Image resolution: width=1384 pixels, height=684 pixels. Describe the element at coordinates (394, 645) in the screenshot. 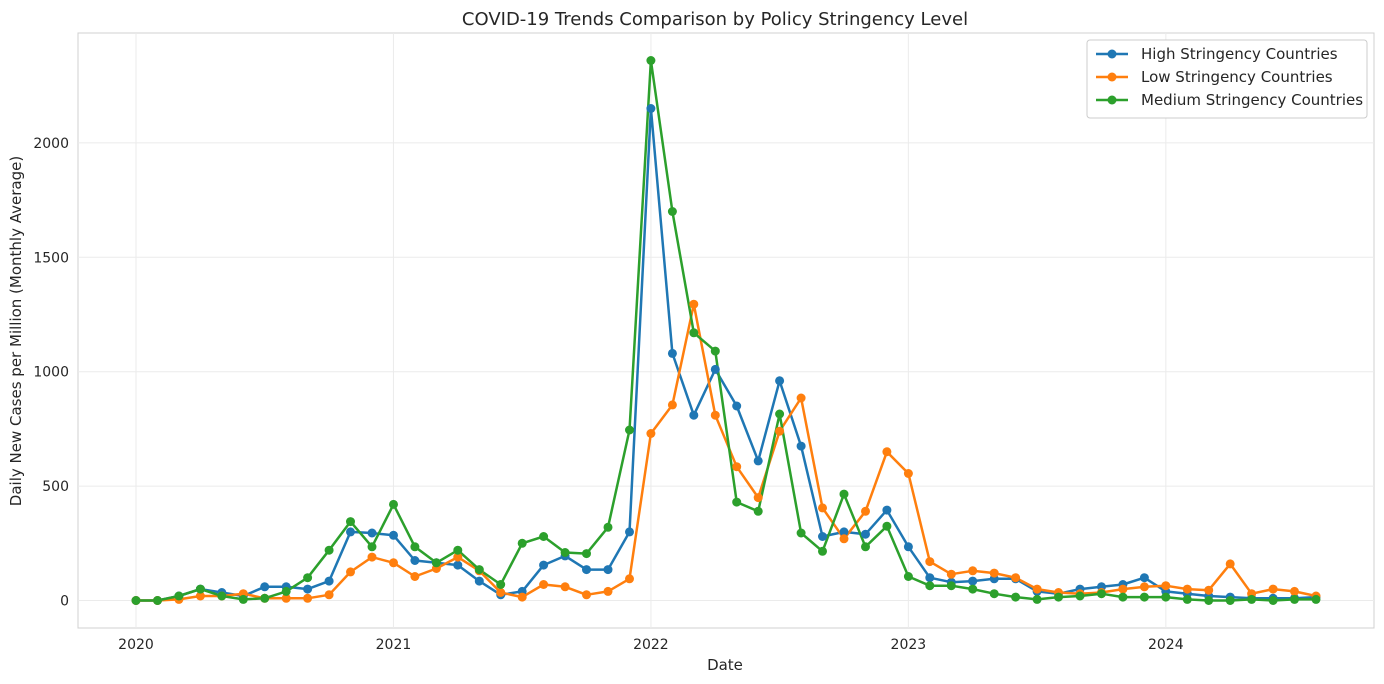

I see `x-tick-label: 2021` at that location.